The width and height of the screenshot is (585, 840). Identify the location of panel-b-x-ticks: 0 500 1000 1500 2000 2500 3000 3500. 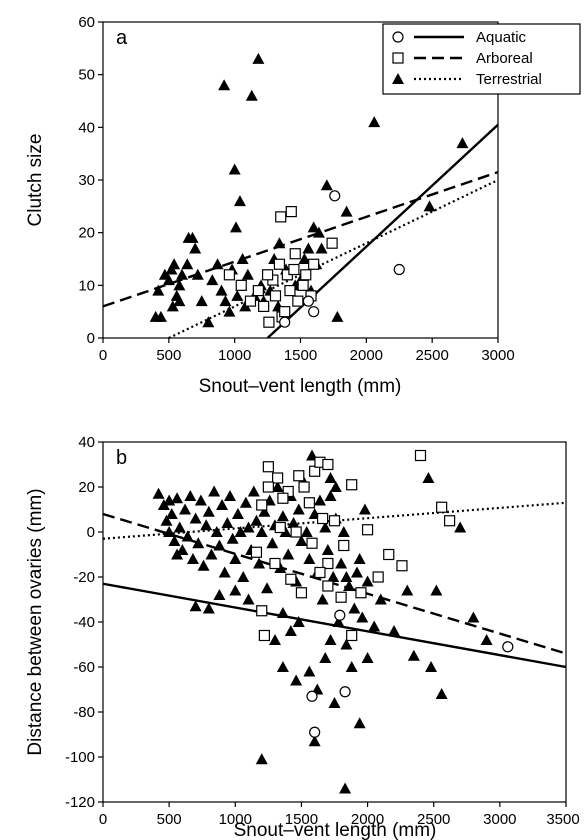
(339, 815).